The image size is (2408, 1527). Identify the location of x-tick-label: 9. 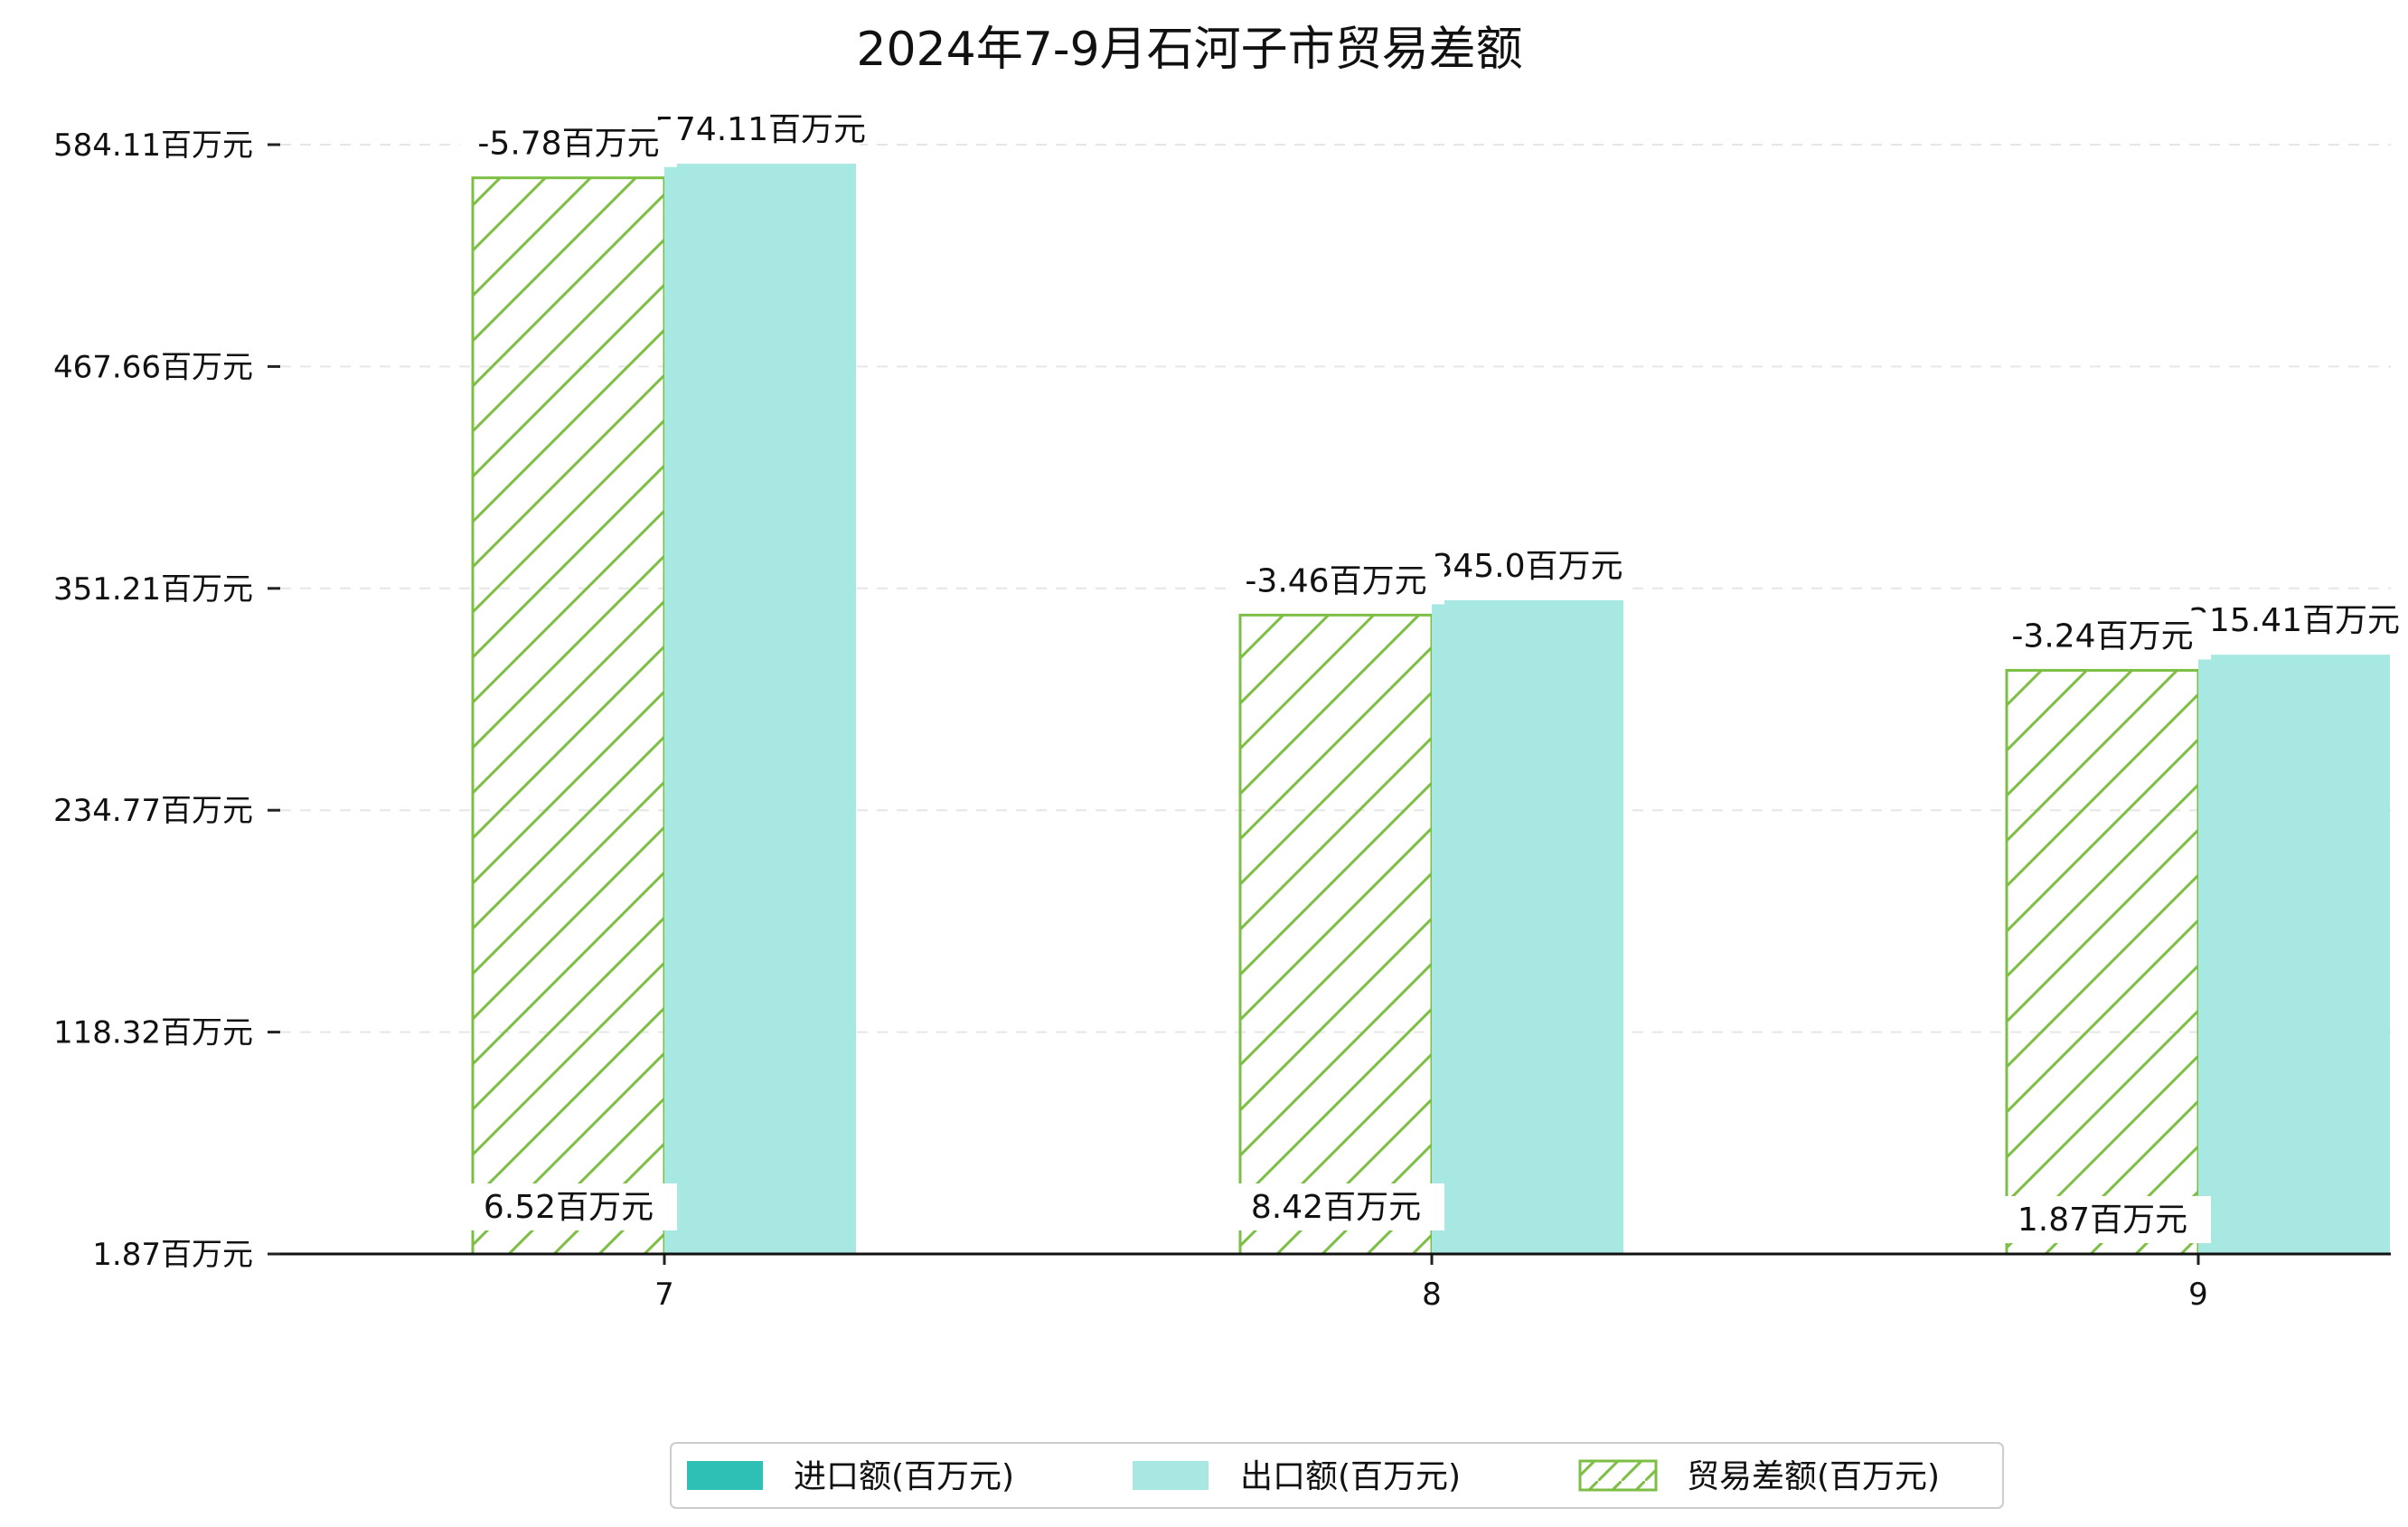
(2198, 1295).